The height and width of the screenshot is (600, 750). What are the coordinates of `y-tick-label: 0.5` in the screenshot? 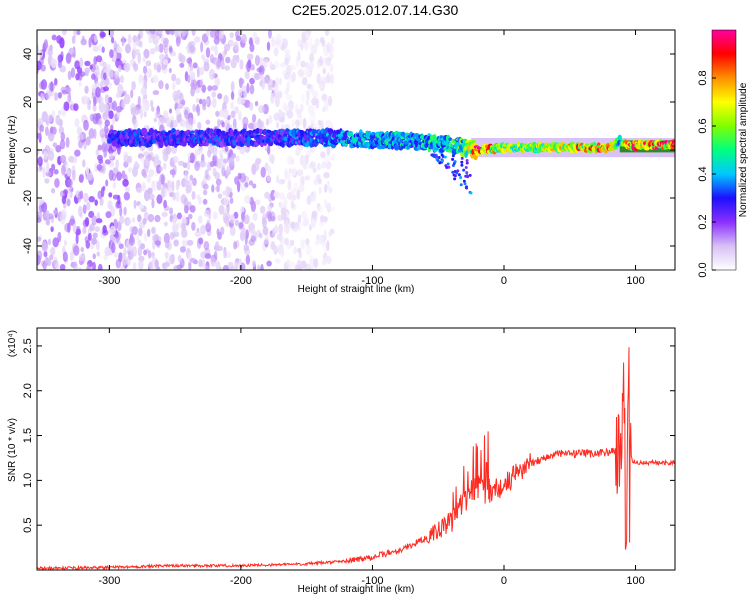 It's located at (28, 525).